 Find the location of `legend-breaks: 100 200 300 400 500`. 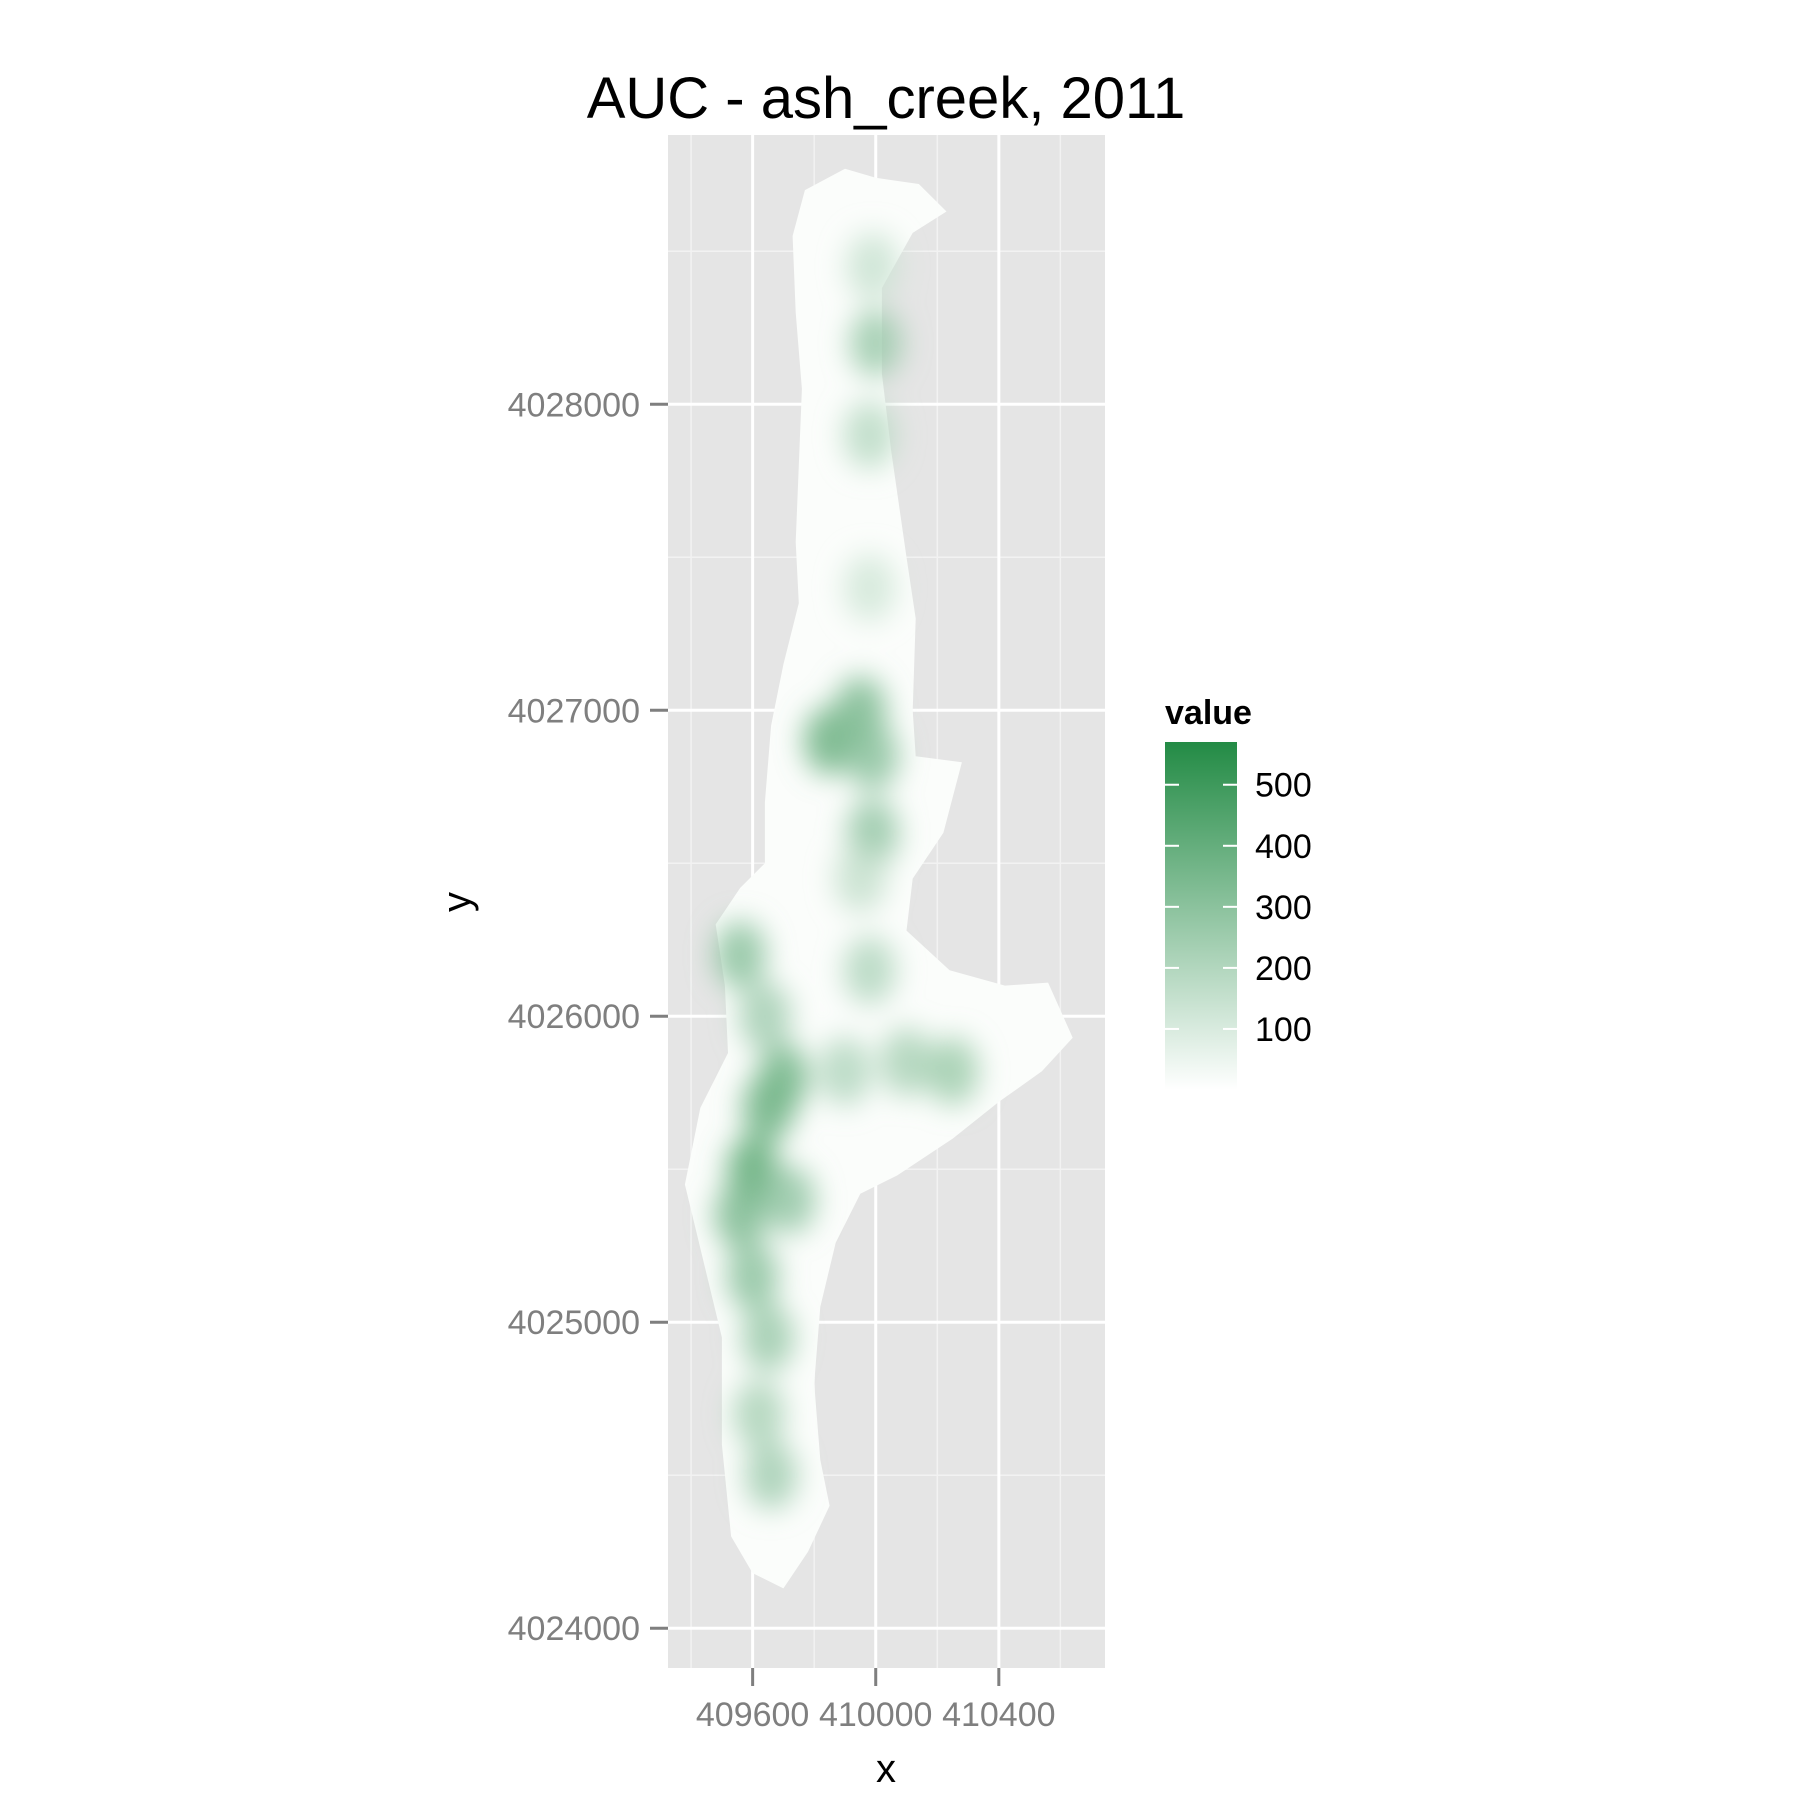

legend-breaks: 100 200 300 400 500 is located at coordinates (1238, 908).